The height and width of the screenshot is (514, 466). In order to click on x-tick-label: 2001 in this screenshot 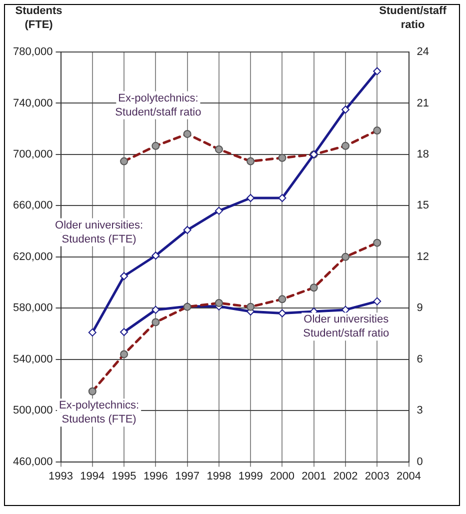, I will do `click(314, 476)`.